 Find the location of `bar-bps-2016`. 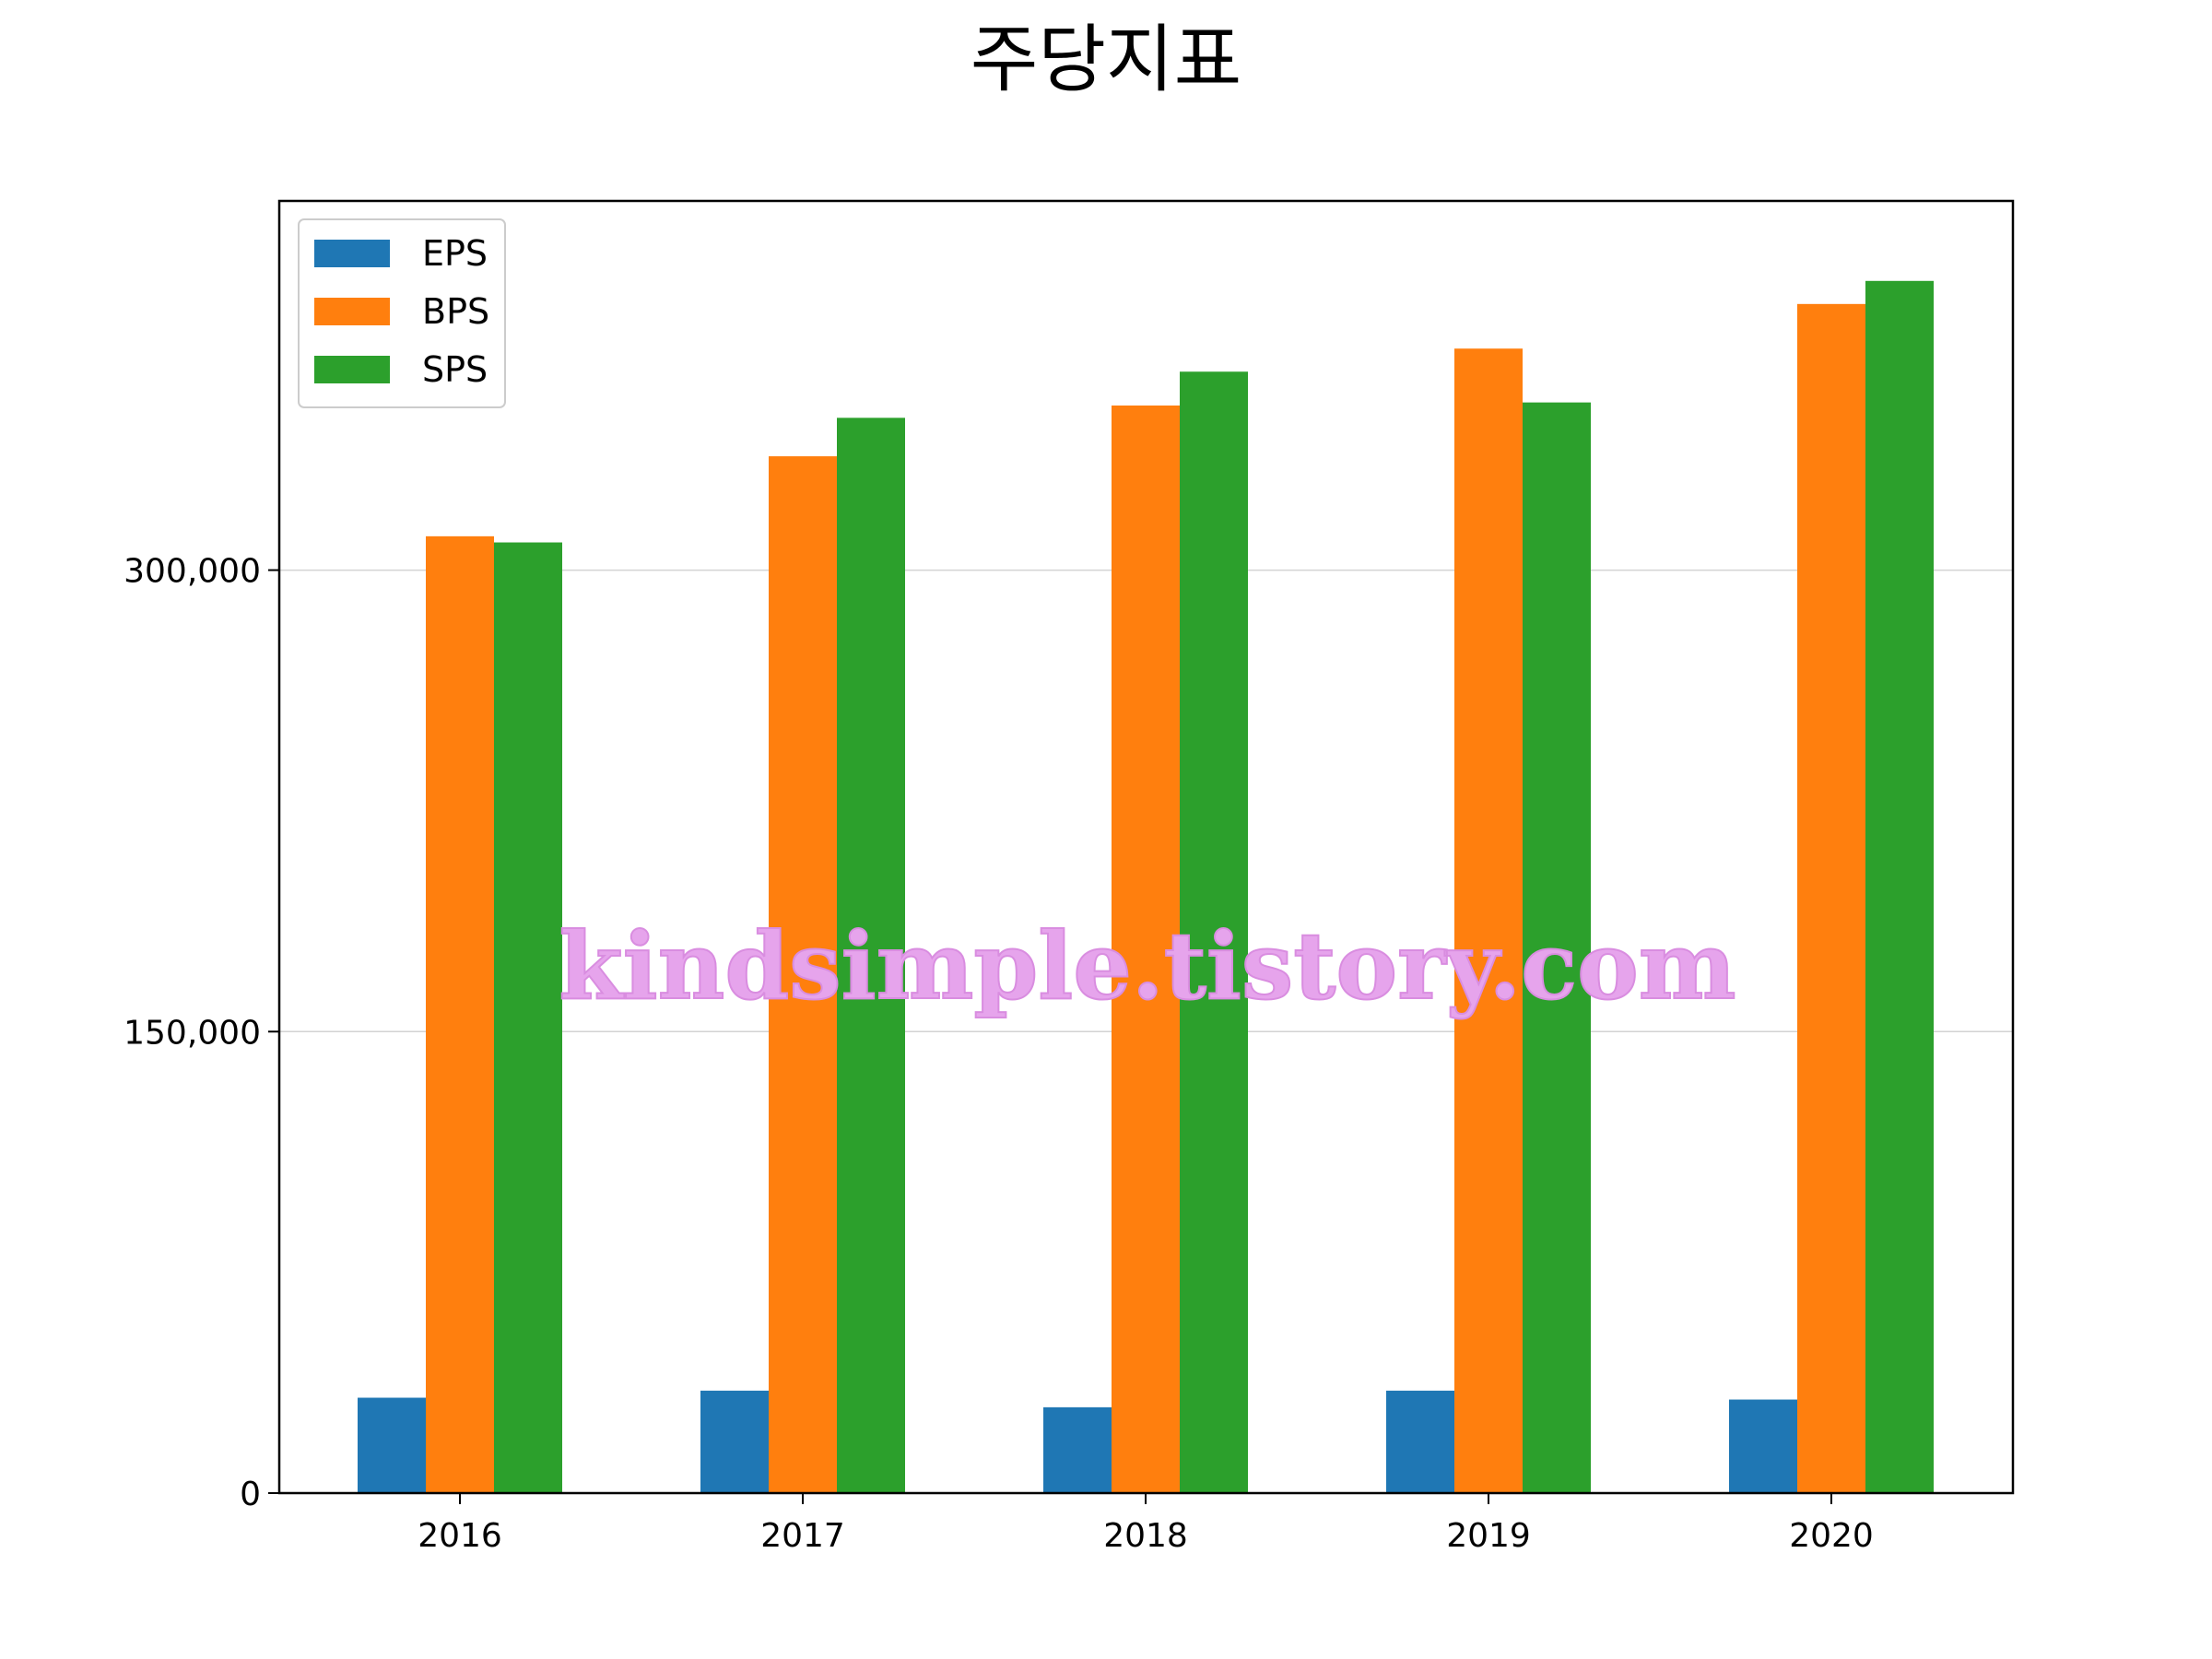

bar-bps-2016 is located at coordinates (460, 1014).